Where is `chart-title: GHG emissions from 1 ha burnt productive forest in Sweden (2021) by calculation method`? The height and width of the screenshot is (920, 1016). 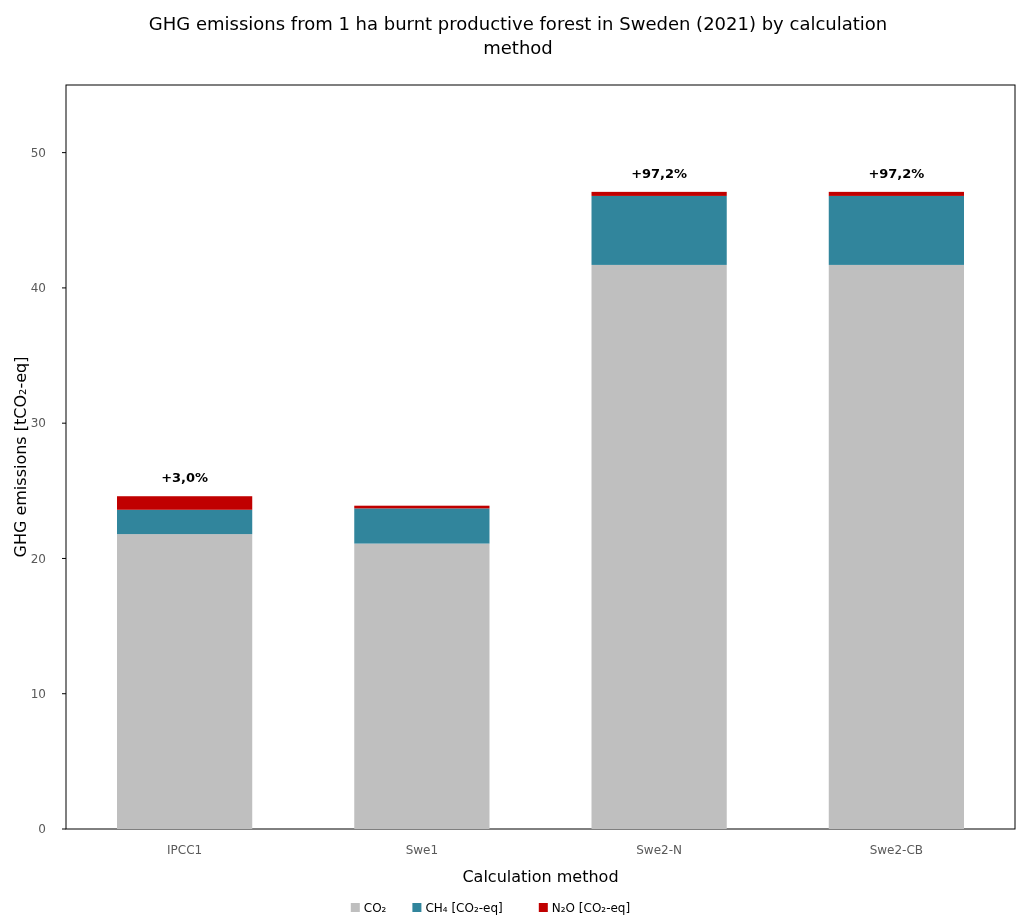 chart-title: GHG emissions from 1 ha burnt productive forest in Sweden (2021) by calculation method is located at coordinates (518, 35).